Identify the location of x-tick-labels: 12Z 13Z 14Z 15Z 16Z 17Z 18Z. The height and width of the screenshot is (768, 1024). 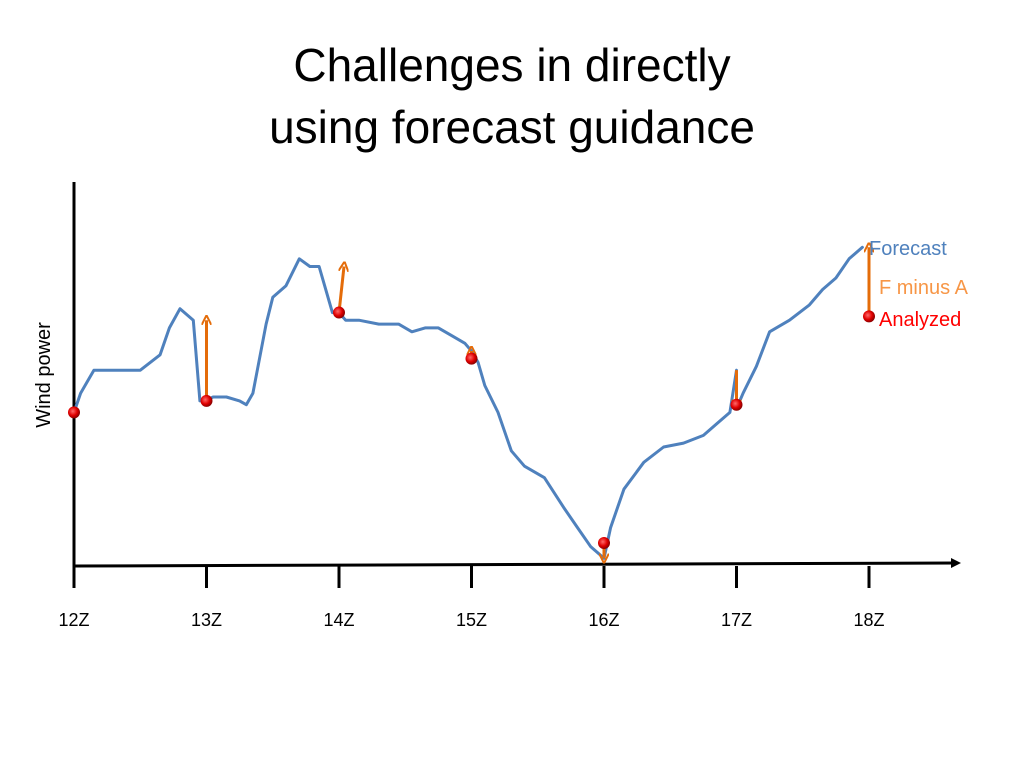
(471, 620).